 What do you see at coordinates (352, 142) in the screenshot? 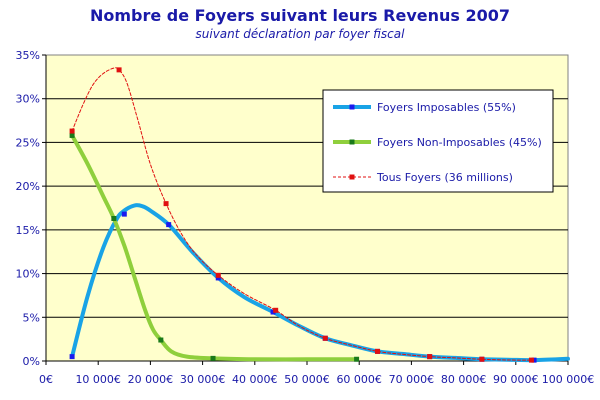
I see `legend-entry-2-marker-swatch` at bounding box center [352, 142].